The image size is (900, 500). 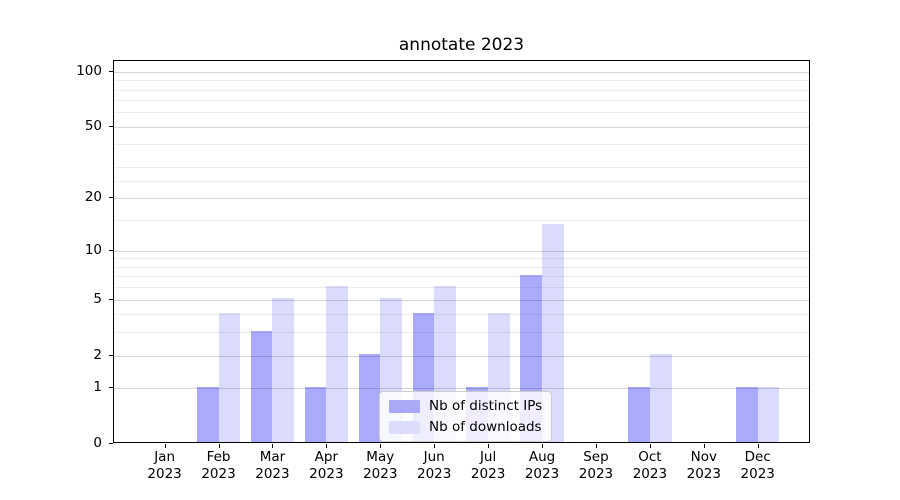 I want to click on legend-item: Nb of distinct IPs, so click(x=465, y=406).